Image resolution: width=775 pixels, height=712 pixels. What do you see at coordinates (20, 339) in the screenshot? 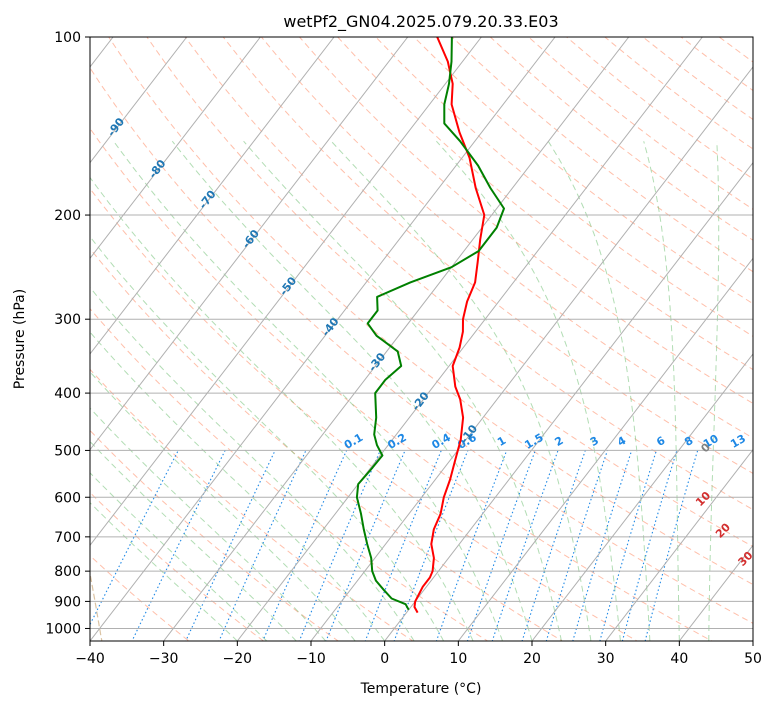
I see `y-axis-label: Pressure (hPa)` at bounding box center [20, 339].